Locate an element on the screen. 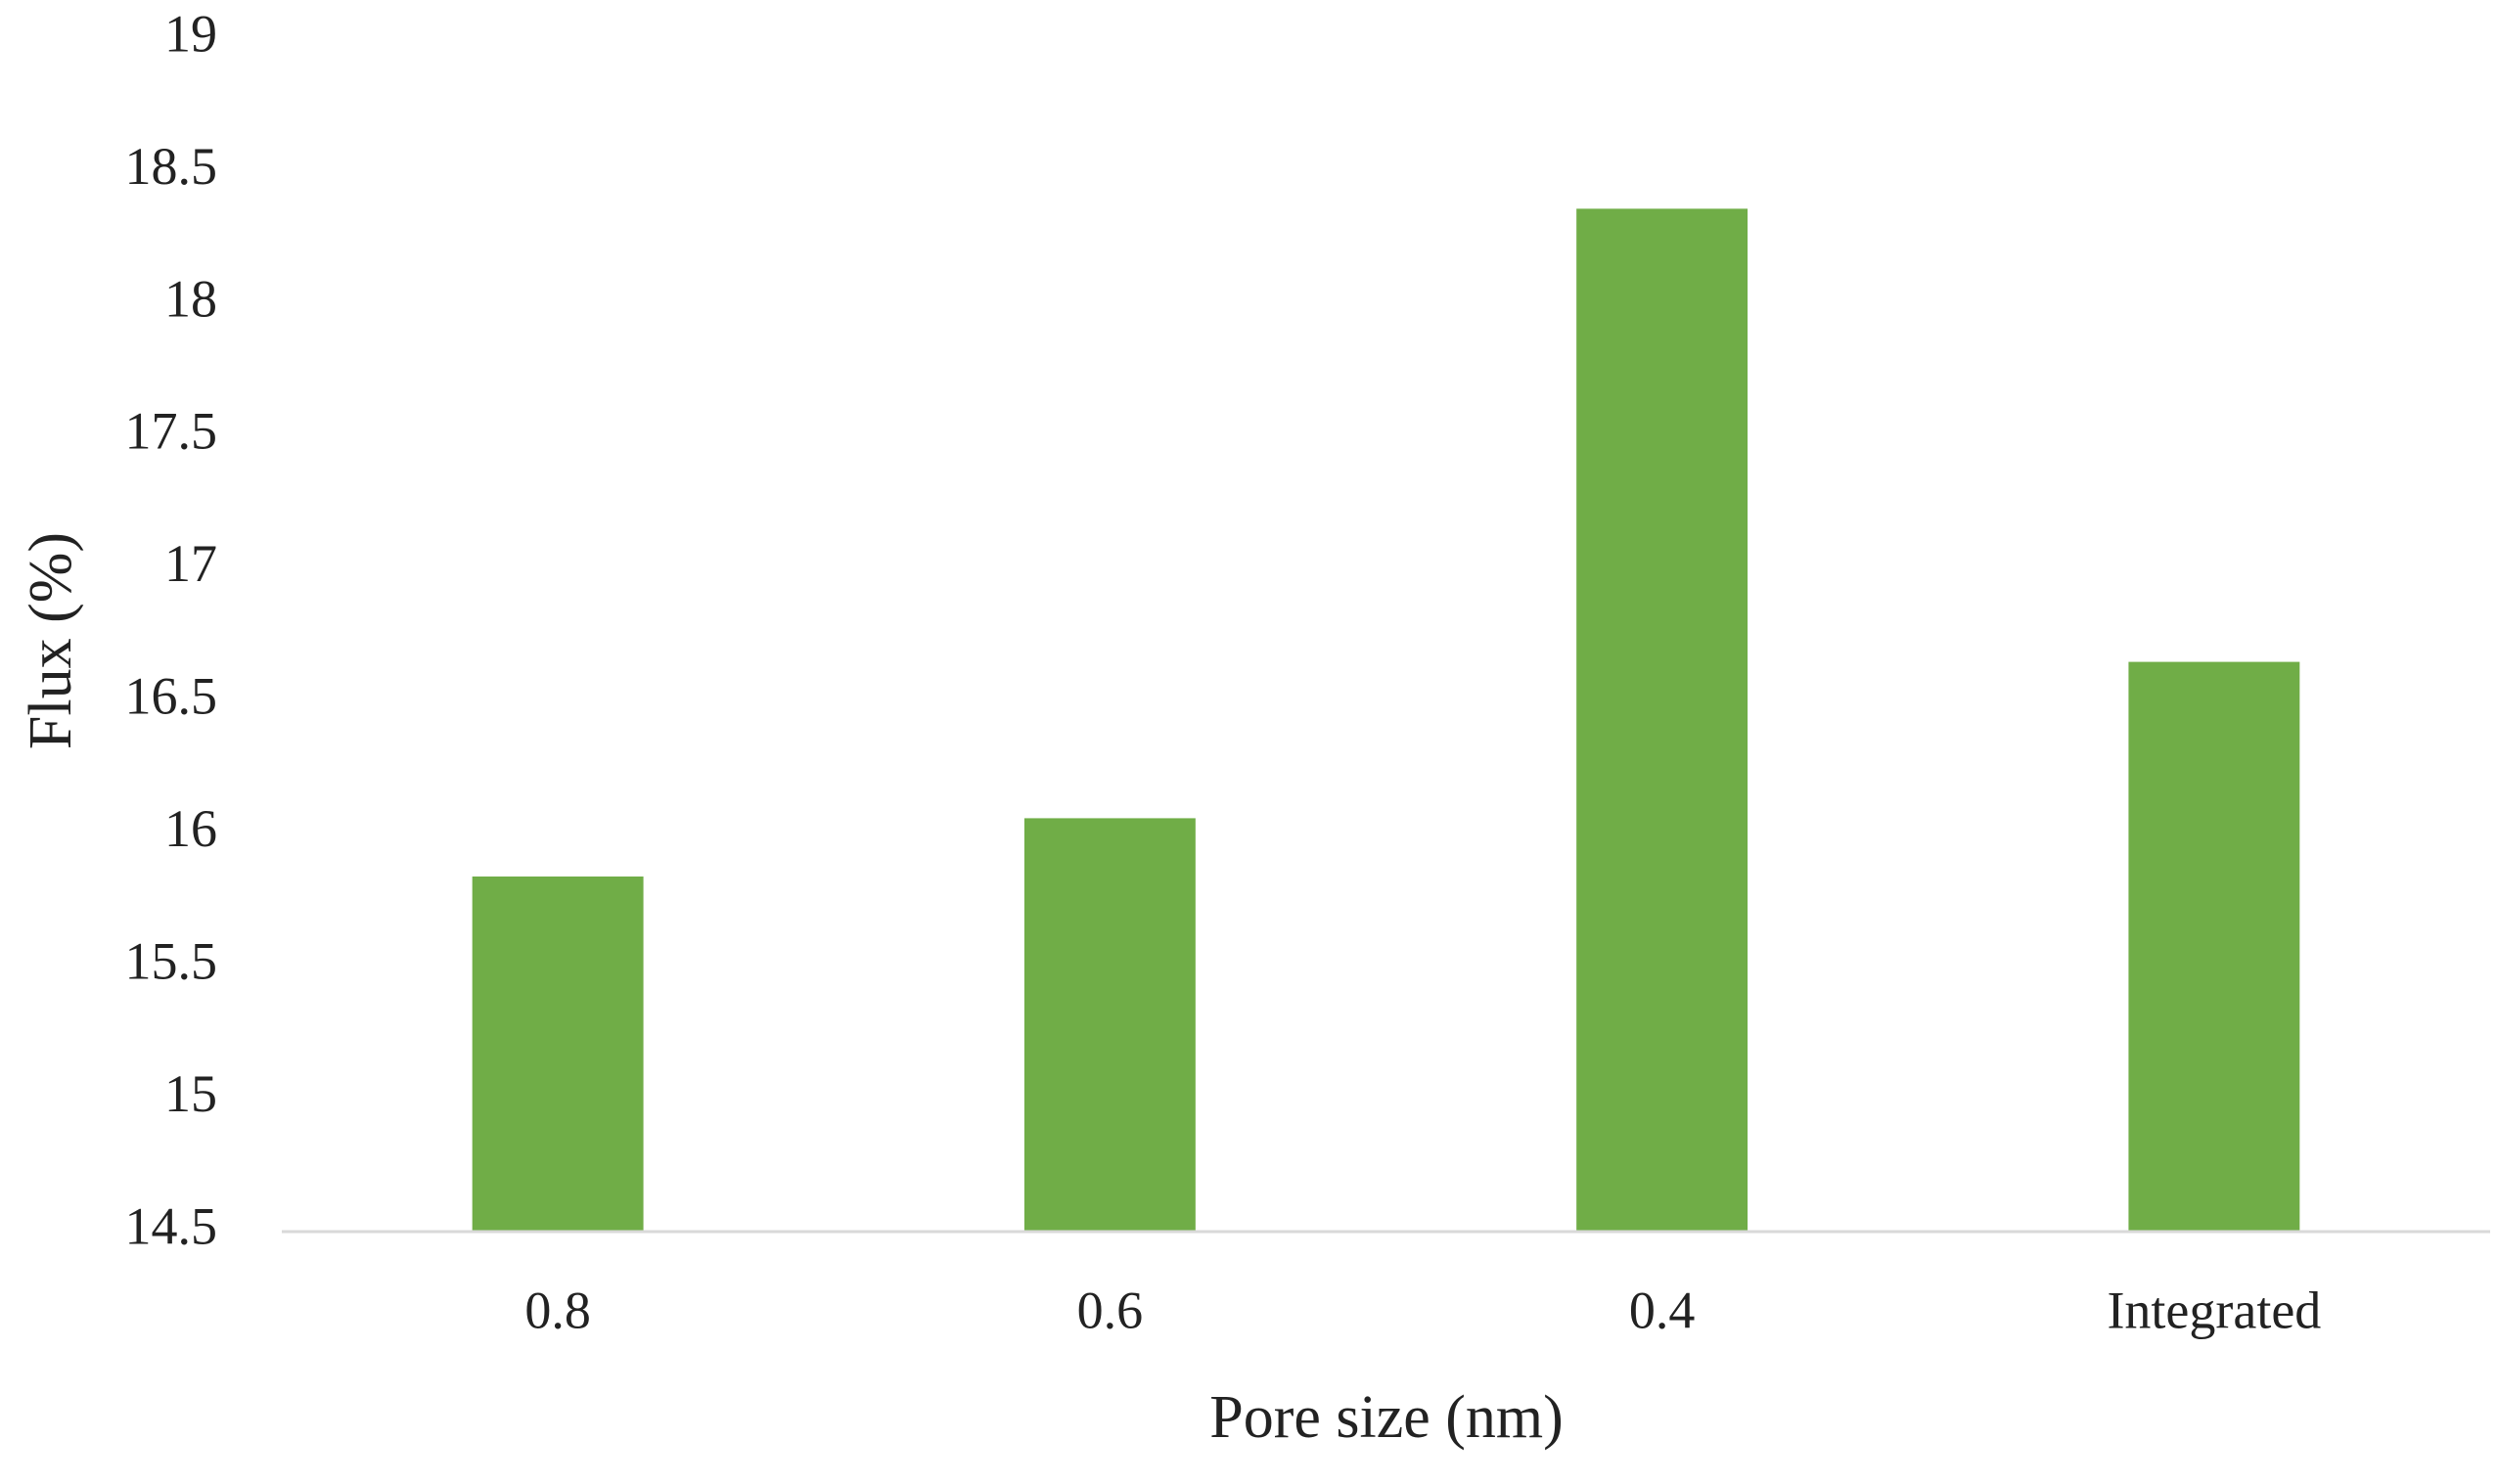 This screenshot has width=2497, height=1484. y-tick-label: 17.5 is located at coordinates (171, 431).